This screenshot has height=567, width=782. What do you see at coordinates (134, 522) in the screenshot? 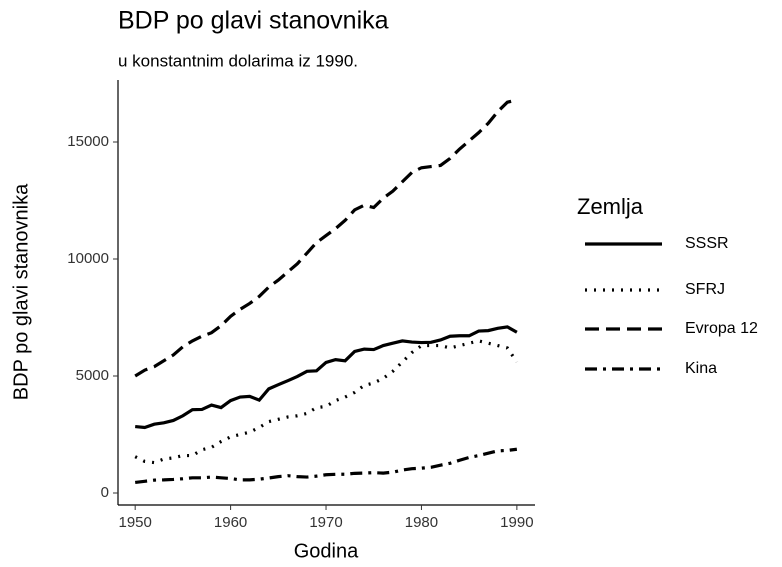
I see `x-tick-label: 1950` at bounding box center [134, 522].